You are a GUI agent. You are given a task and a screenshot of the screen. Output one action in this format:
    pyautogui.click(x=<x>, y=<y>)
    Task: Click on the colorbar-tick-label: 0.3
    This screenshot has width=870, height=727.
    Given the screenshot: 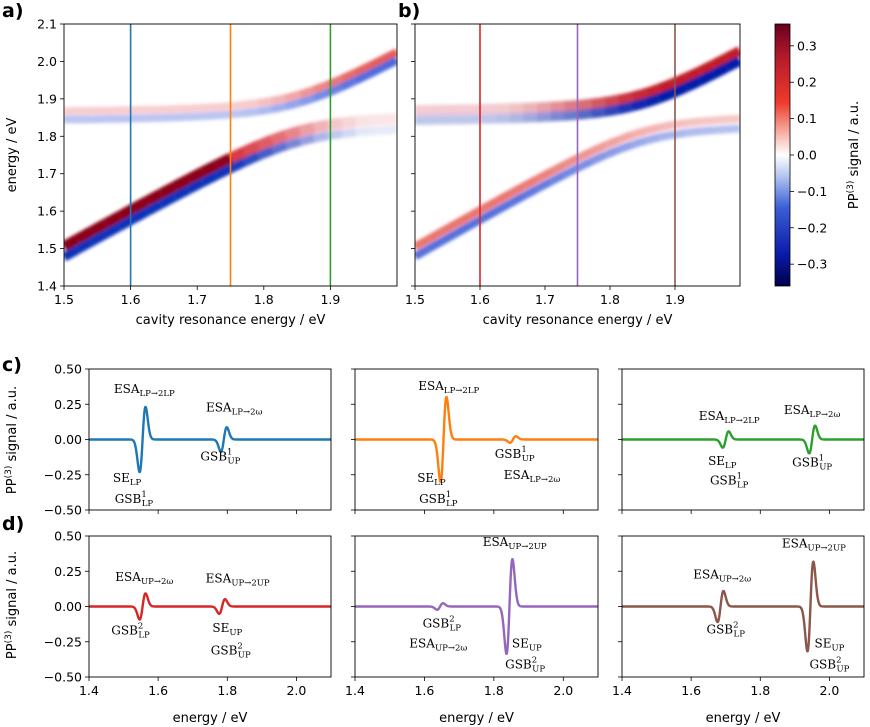 What is the action you would take?
    pyautogui.click(x=807, y=45)
    